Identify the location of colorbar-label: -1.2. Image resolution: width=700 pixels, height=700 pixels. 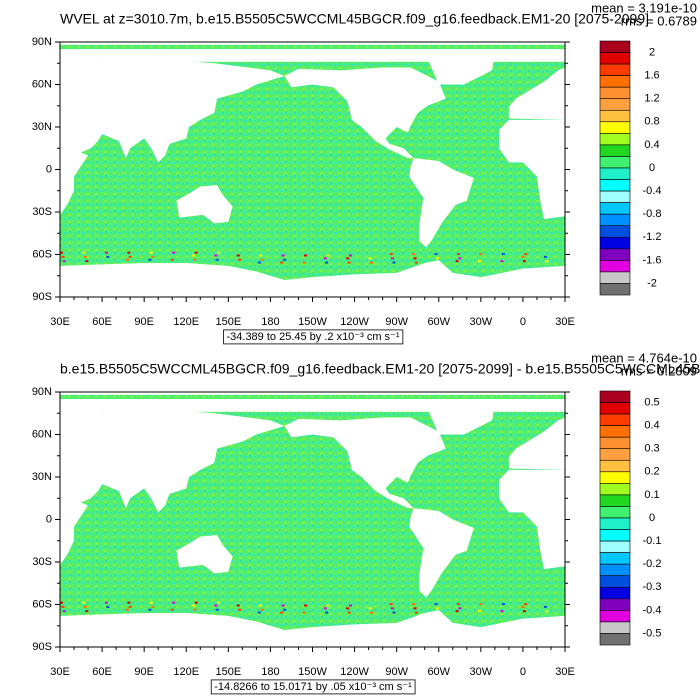
(652, 237).